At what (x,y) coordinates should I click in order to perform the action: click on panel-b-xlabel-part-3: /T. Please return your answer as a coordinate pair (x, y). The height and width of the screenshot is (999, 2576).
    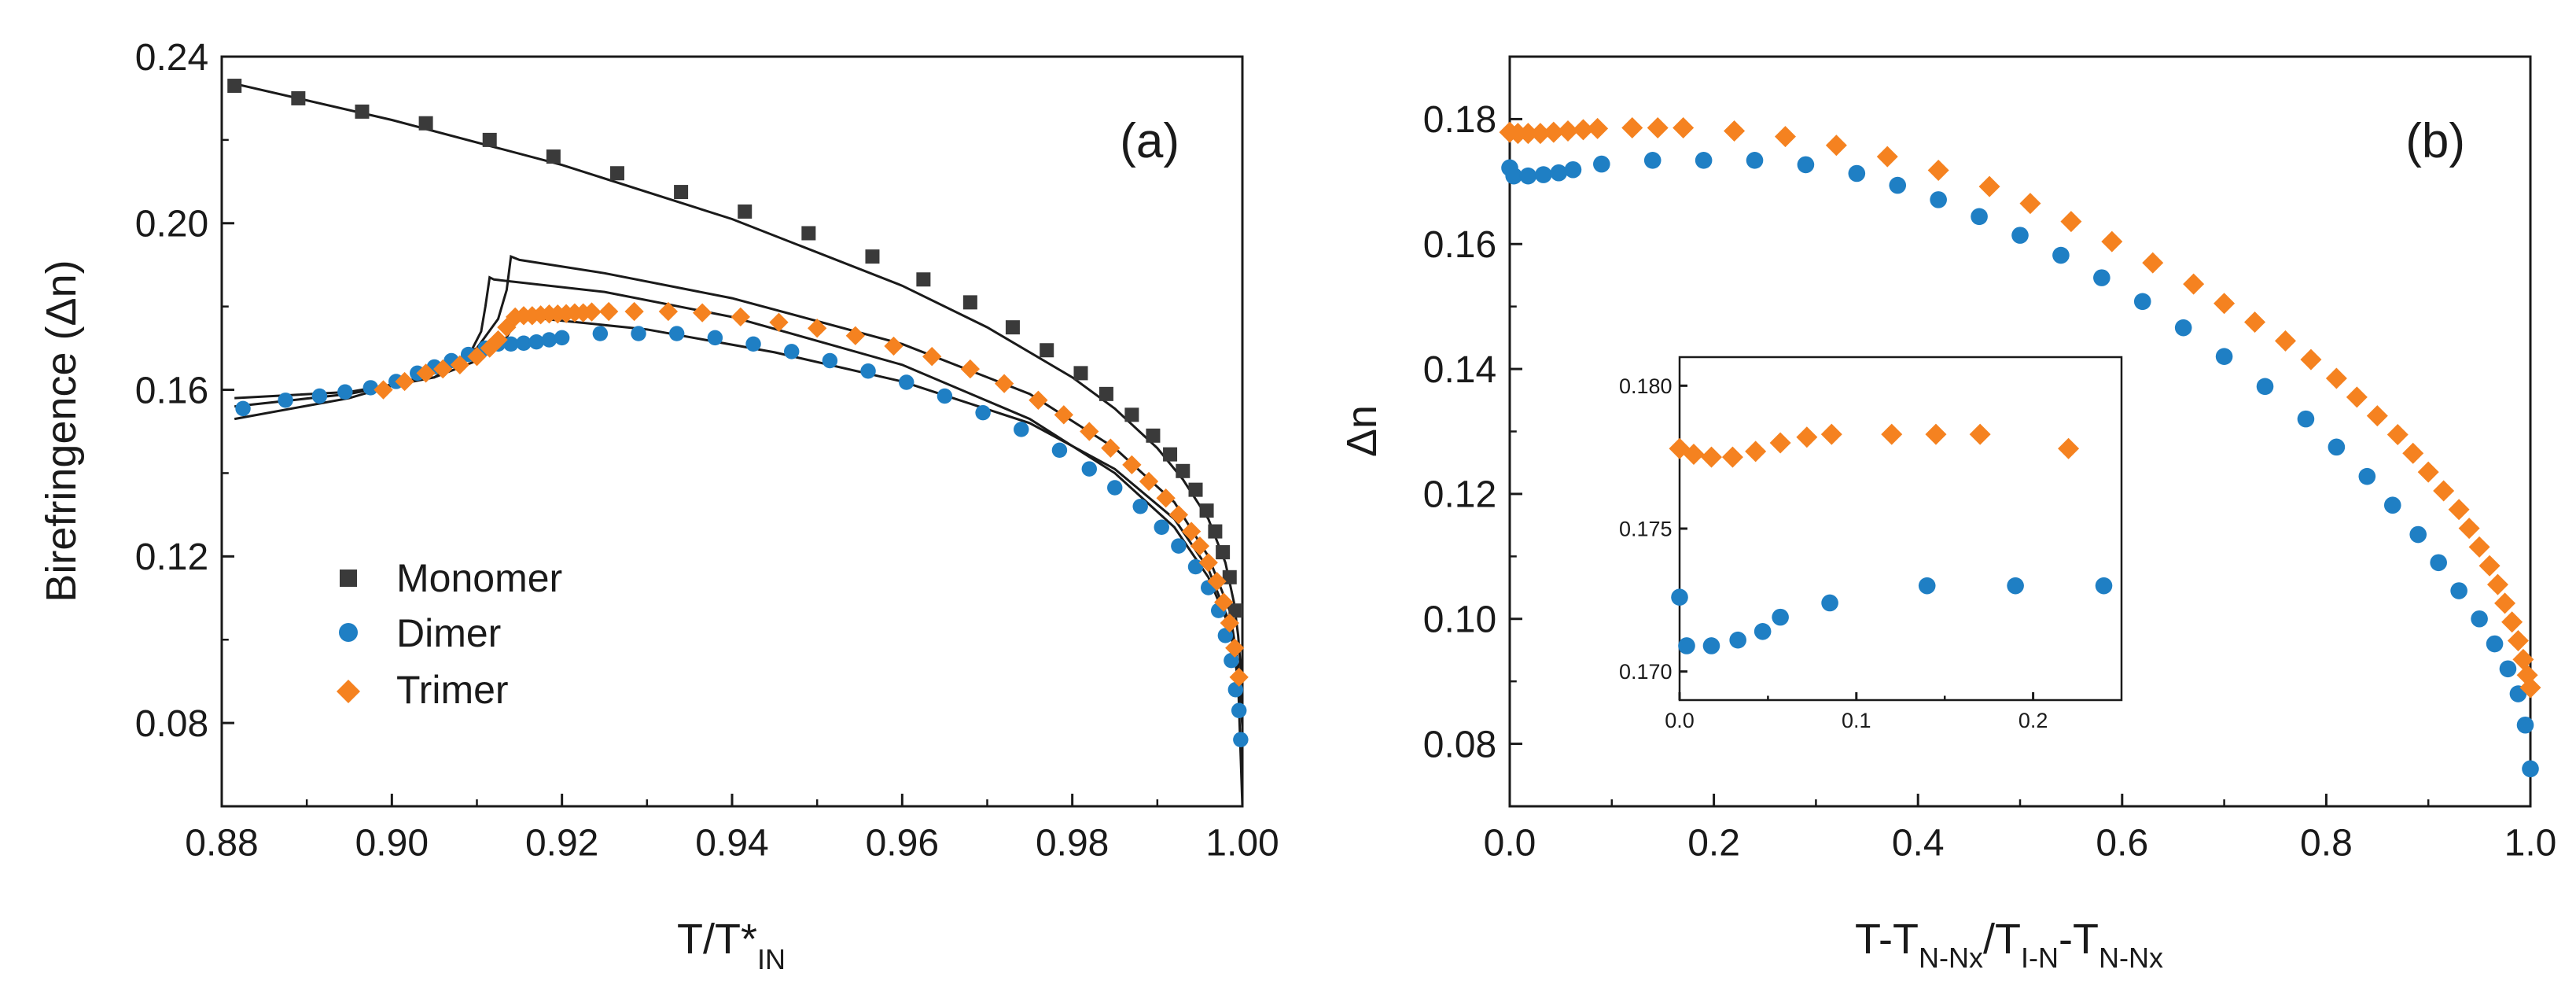
    Looking at the image, I should click on (2002, 939).